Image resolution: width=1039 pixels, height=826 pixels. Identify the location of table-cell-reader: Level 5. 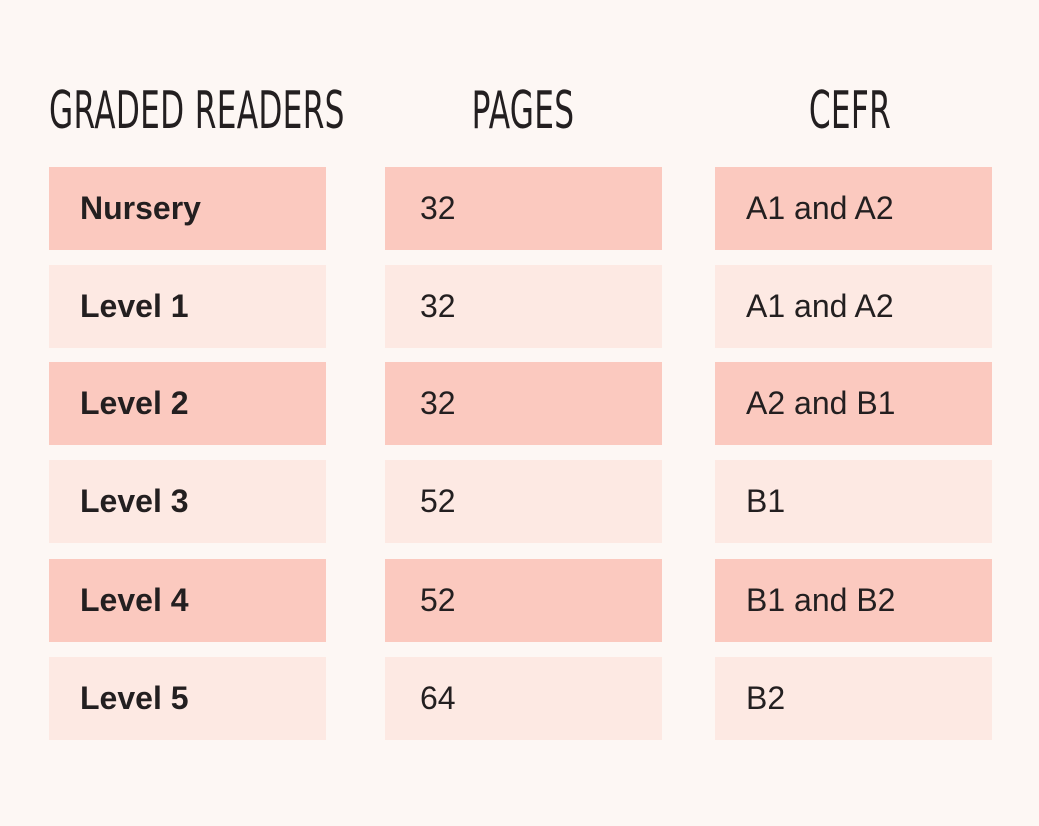
(187, 698).